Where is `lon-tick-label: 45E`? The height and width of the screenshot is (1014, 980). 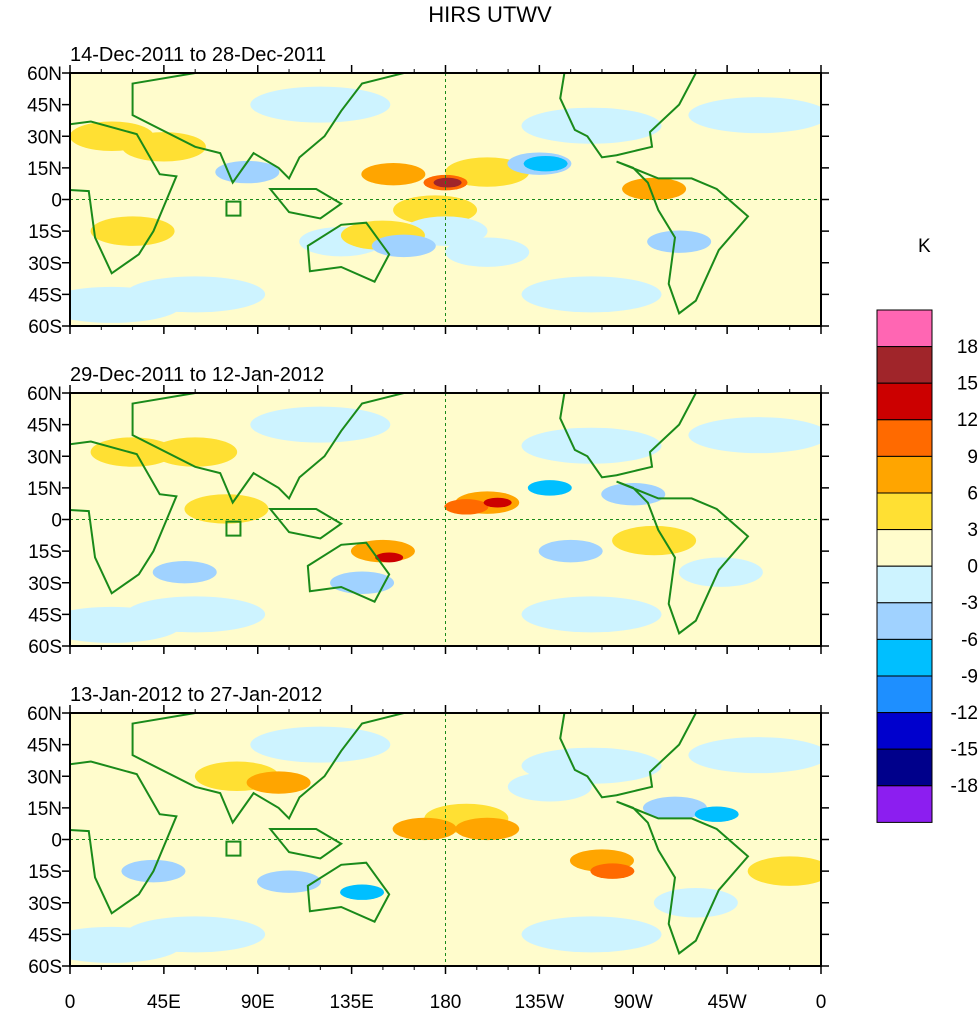
lon-tick-label: 45E is located at coordinates (164, 1002).